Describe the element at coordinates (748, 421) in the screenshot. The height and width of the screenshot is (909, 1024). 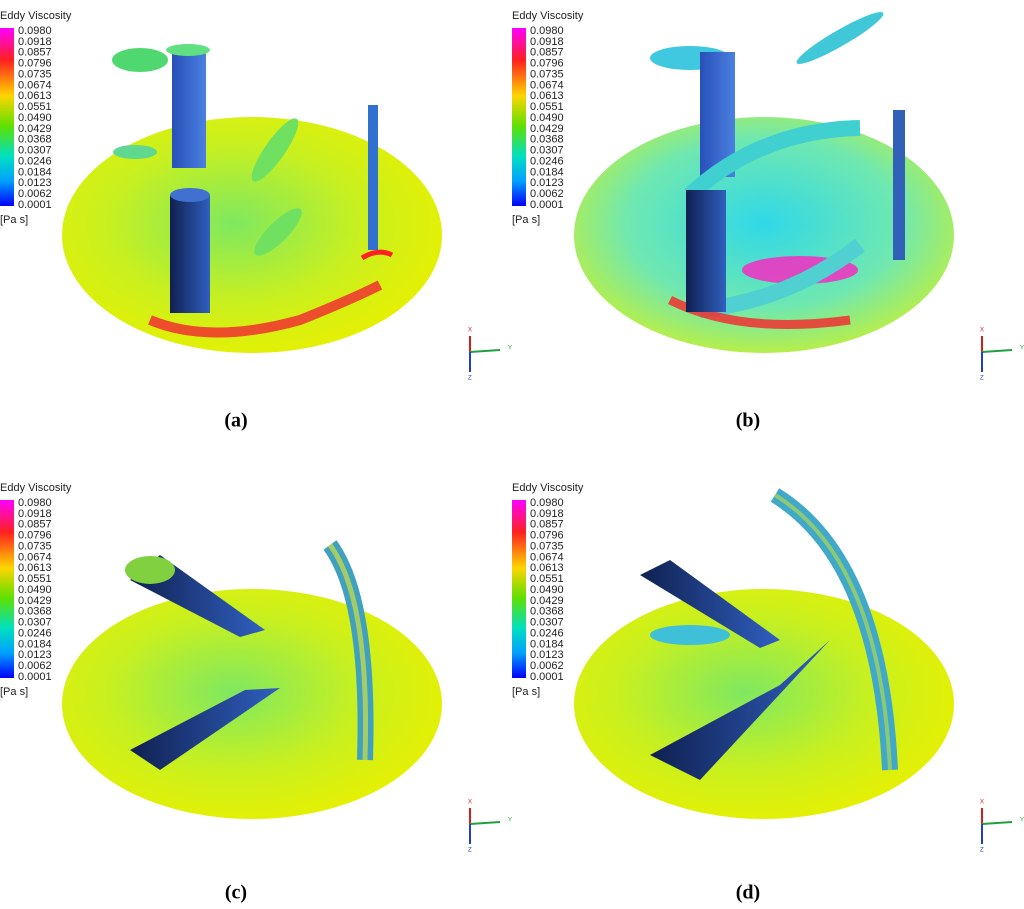
I see `caption: (b)` at that location.